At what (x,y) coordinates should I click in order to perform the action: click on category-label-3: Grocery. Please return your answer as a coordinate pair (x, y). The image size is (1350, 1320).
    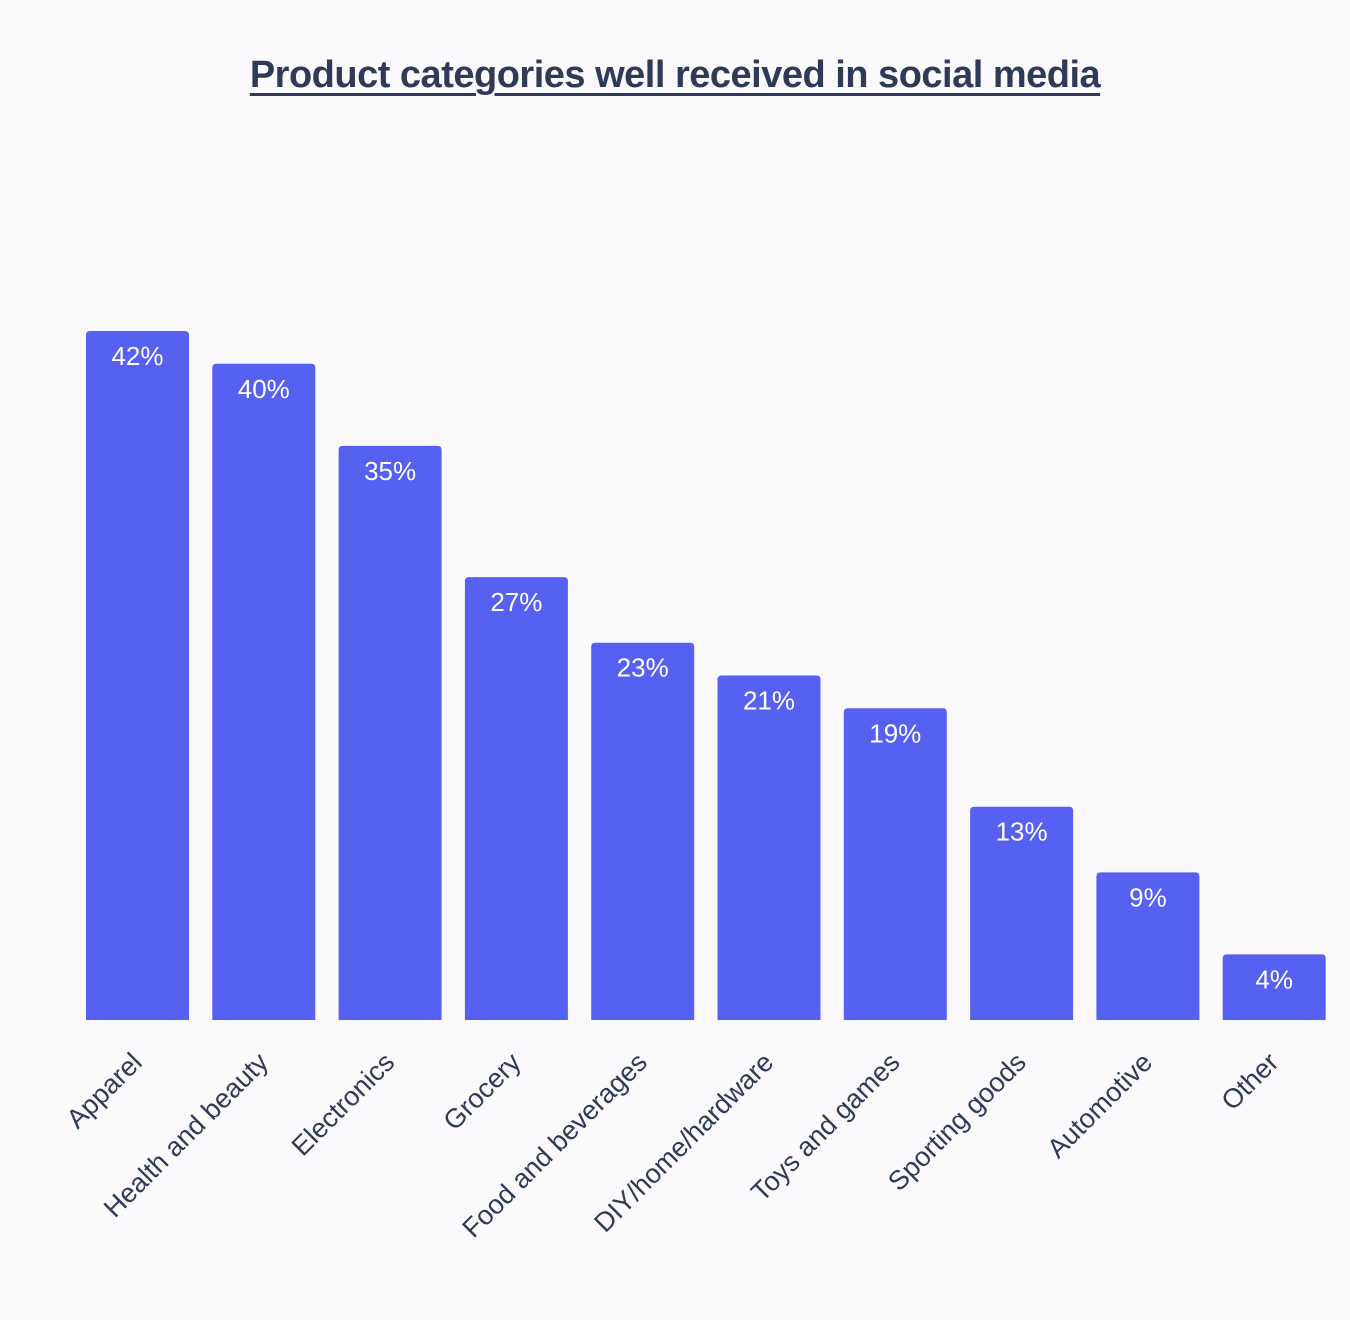
    Looking at the image, I should click on (482, 1091).